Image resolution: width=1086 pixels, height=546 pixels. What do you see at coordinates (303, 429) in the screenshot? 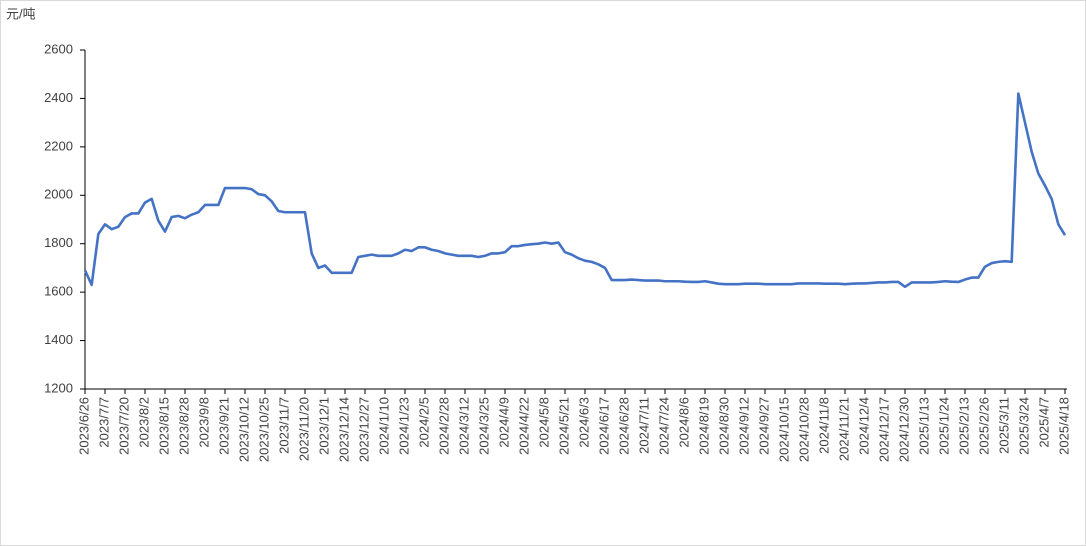
I see `x-tick-label: 2023/11/20` at bounding box center [303, 429].